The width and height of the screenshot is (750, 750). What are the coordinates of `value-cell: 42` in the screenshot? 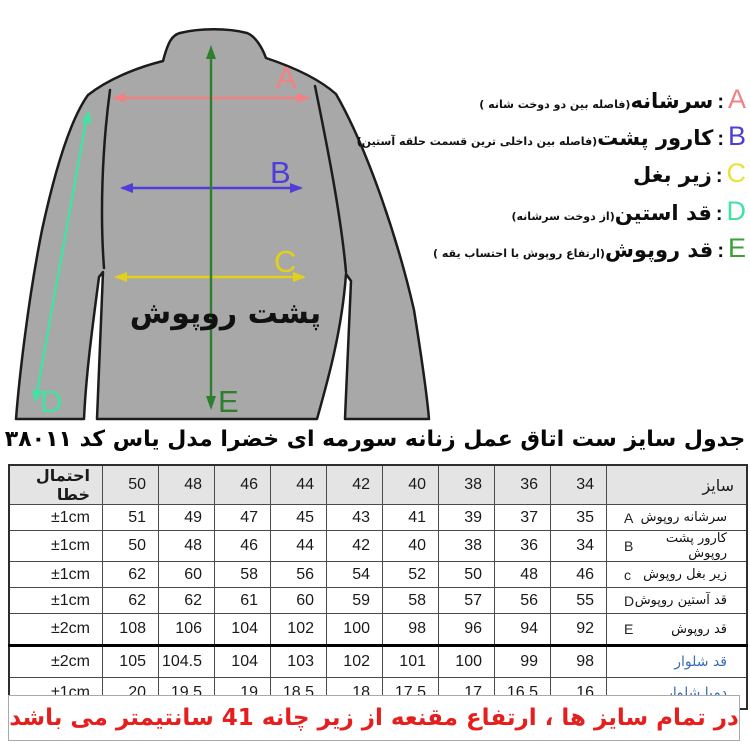 It's located at (354, 546).